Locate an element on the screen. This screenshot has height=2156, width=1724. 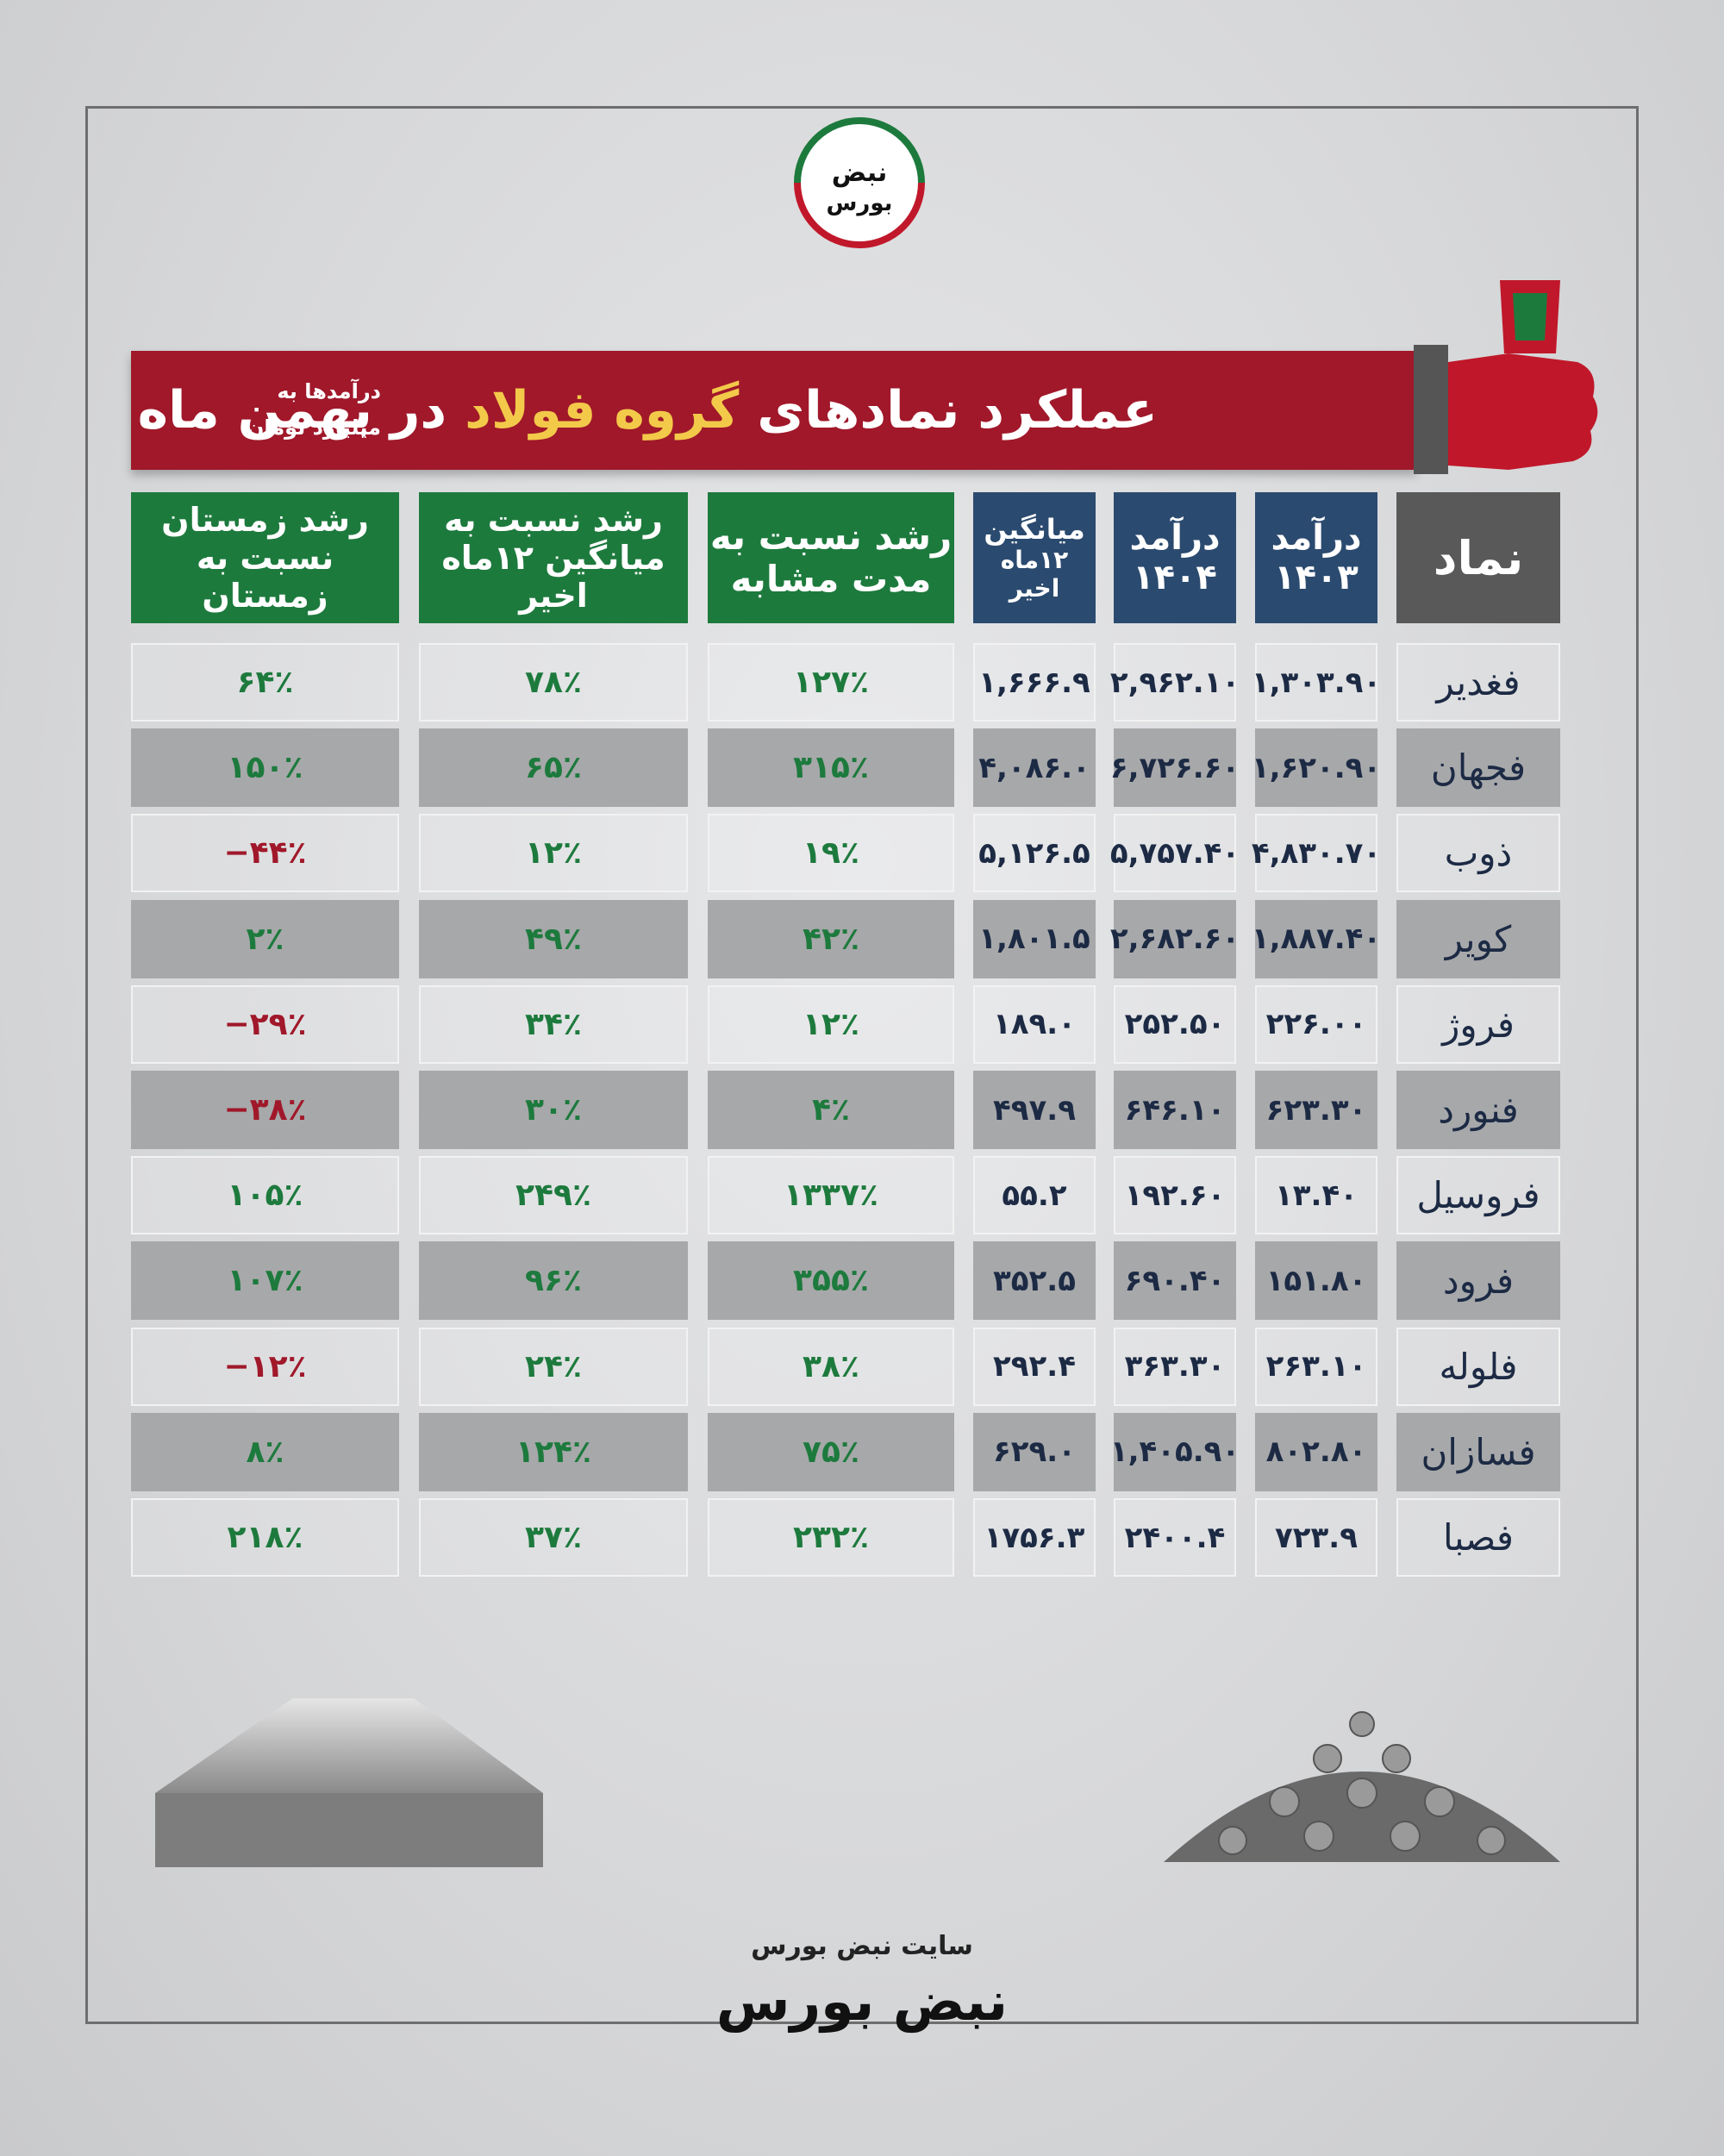
value-cell: ۷۵٪ is located at coordinates (831, 1451).